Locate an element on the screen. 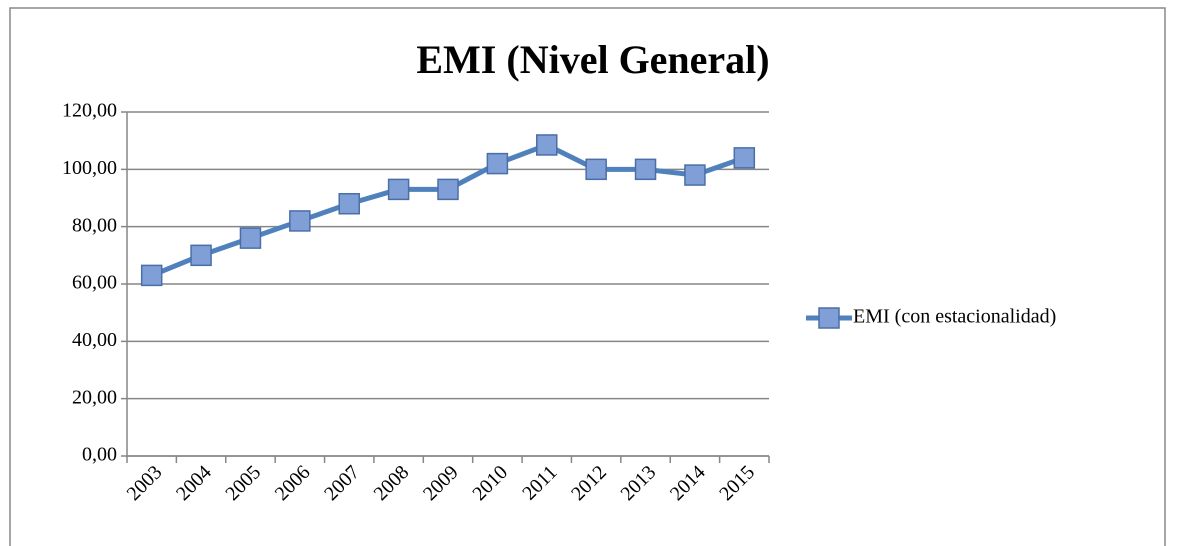  chart-title: EMI (Nivel General) is located at coordinates (592, 59).